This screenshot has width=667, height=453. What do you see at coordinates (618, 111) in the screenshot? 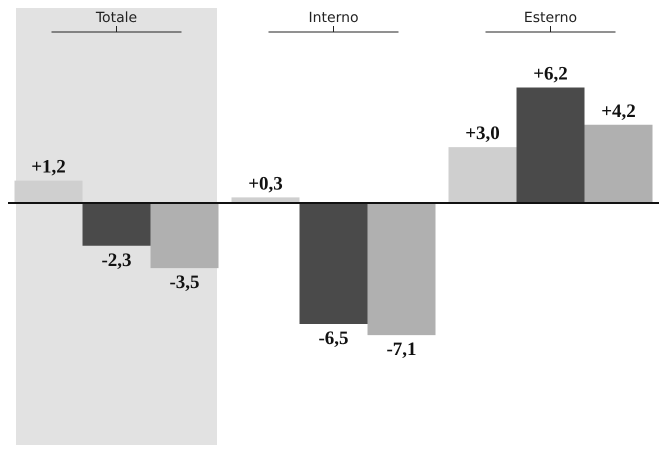
I see `data-label: +4,2` at bounding box center [618, 111].